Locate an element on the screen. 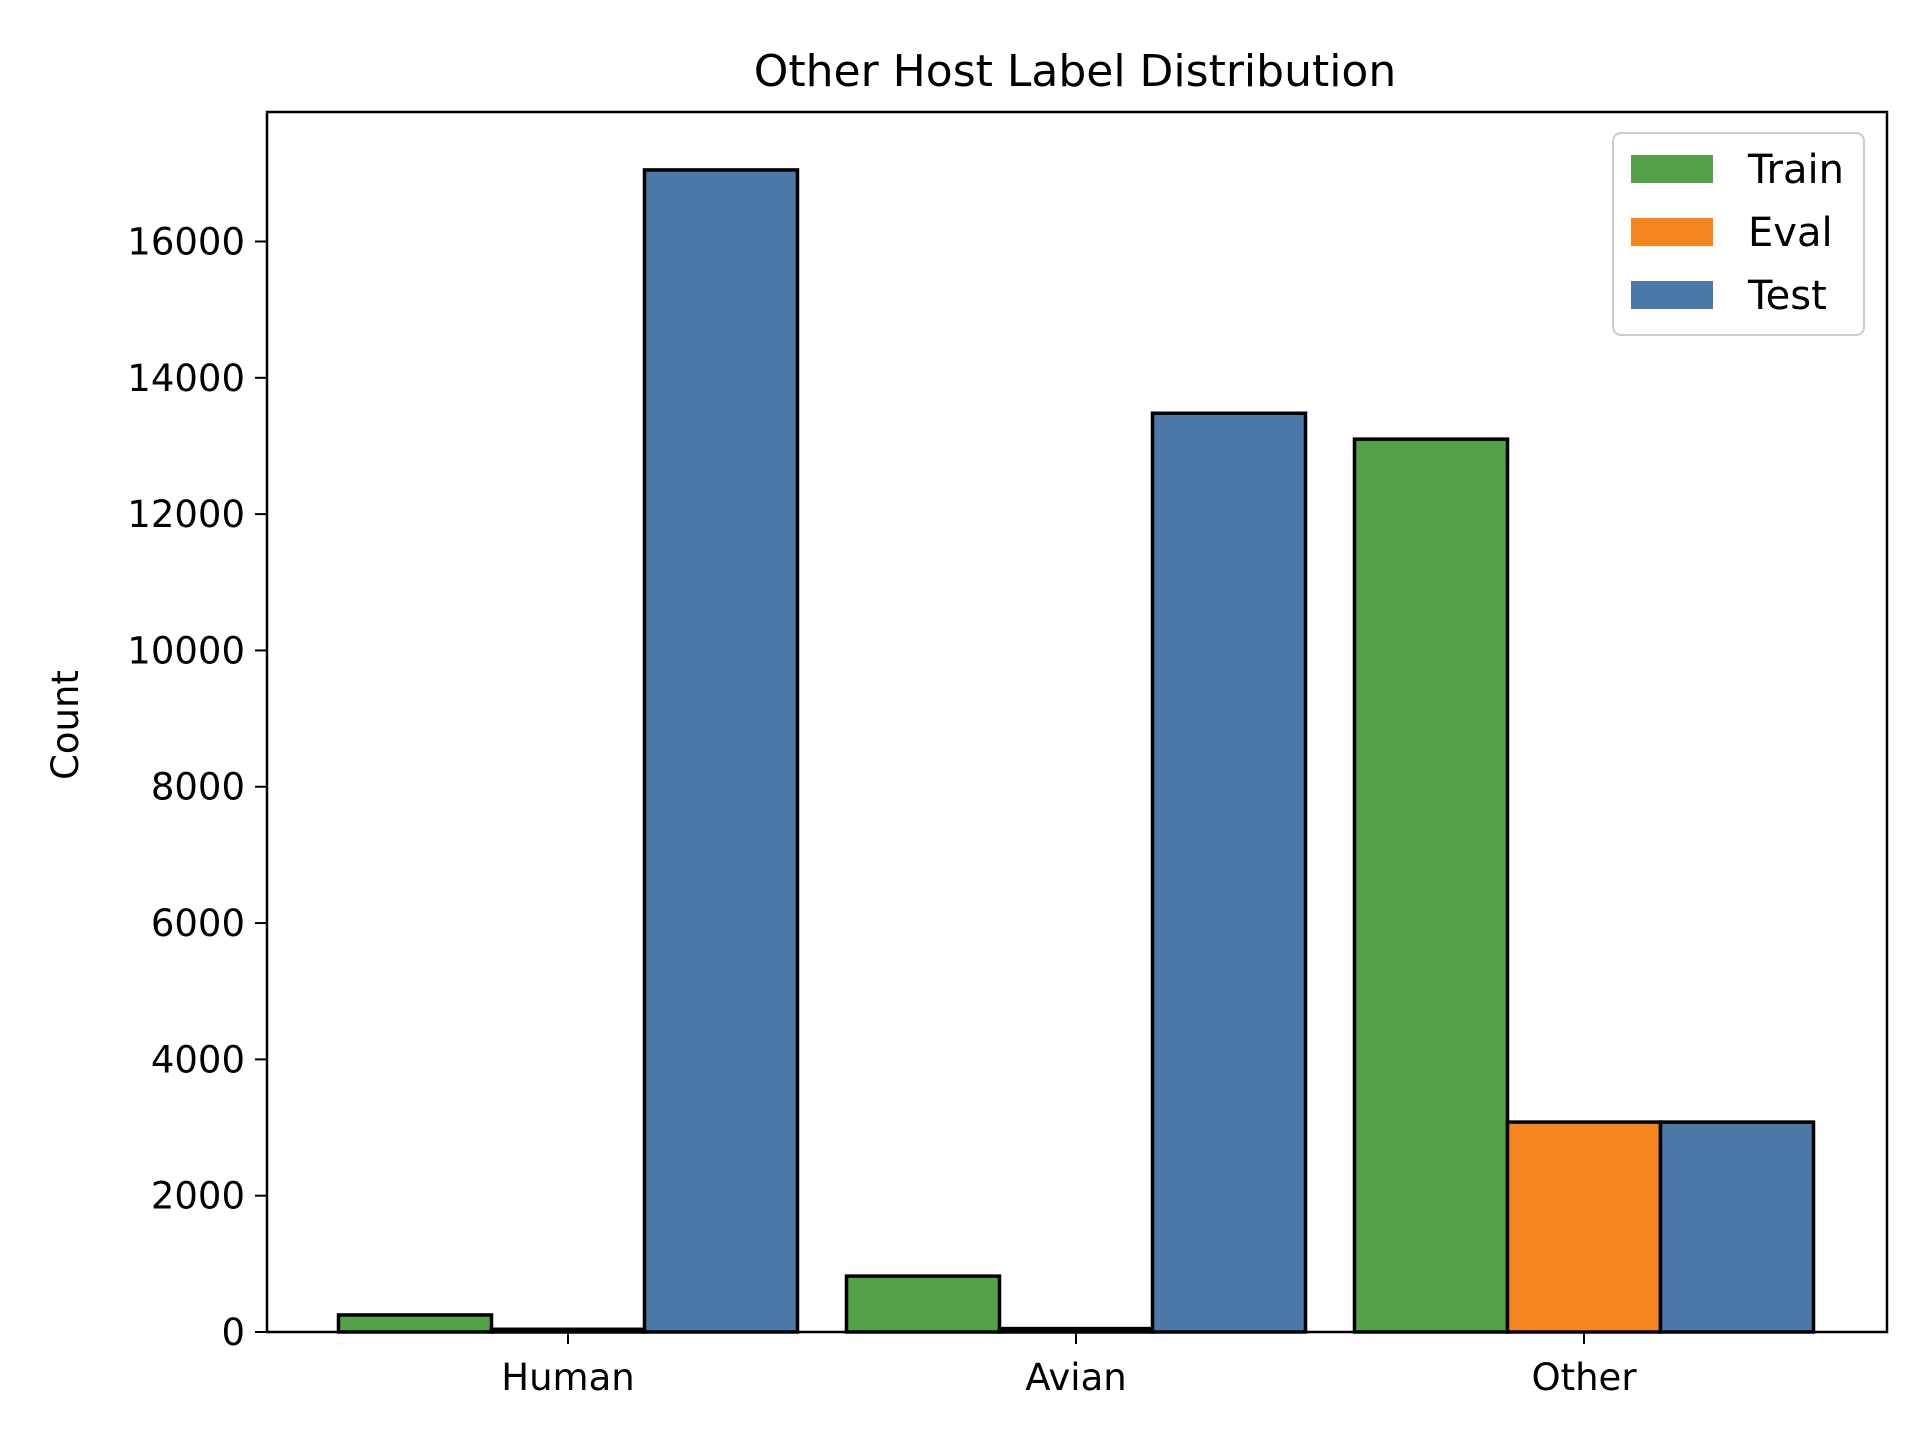  bar-avian-test is located at coordinates (1229, 872).